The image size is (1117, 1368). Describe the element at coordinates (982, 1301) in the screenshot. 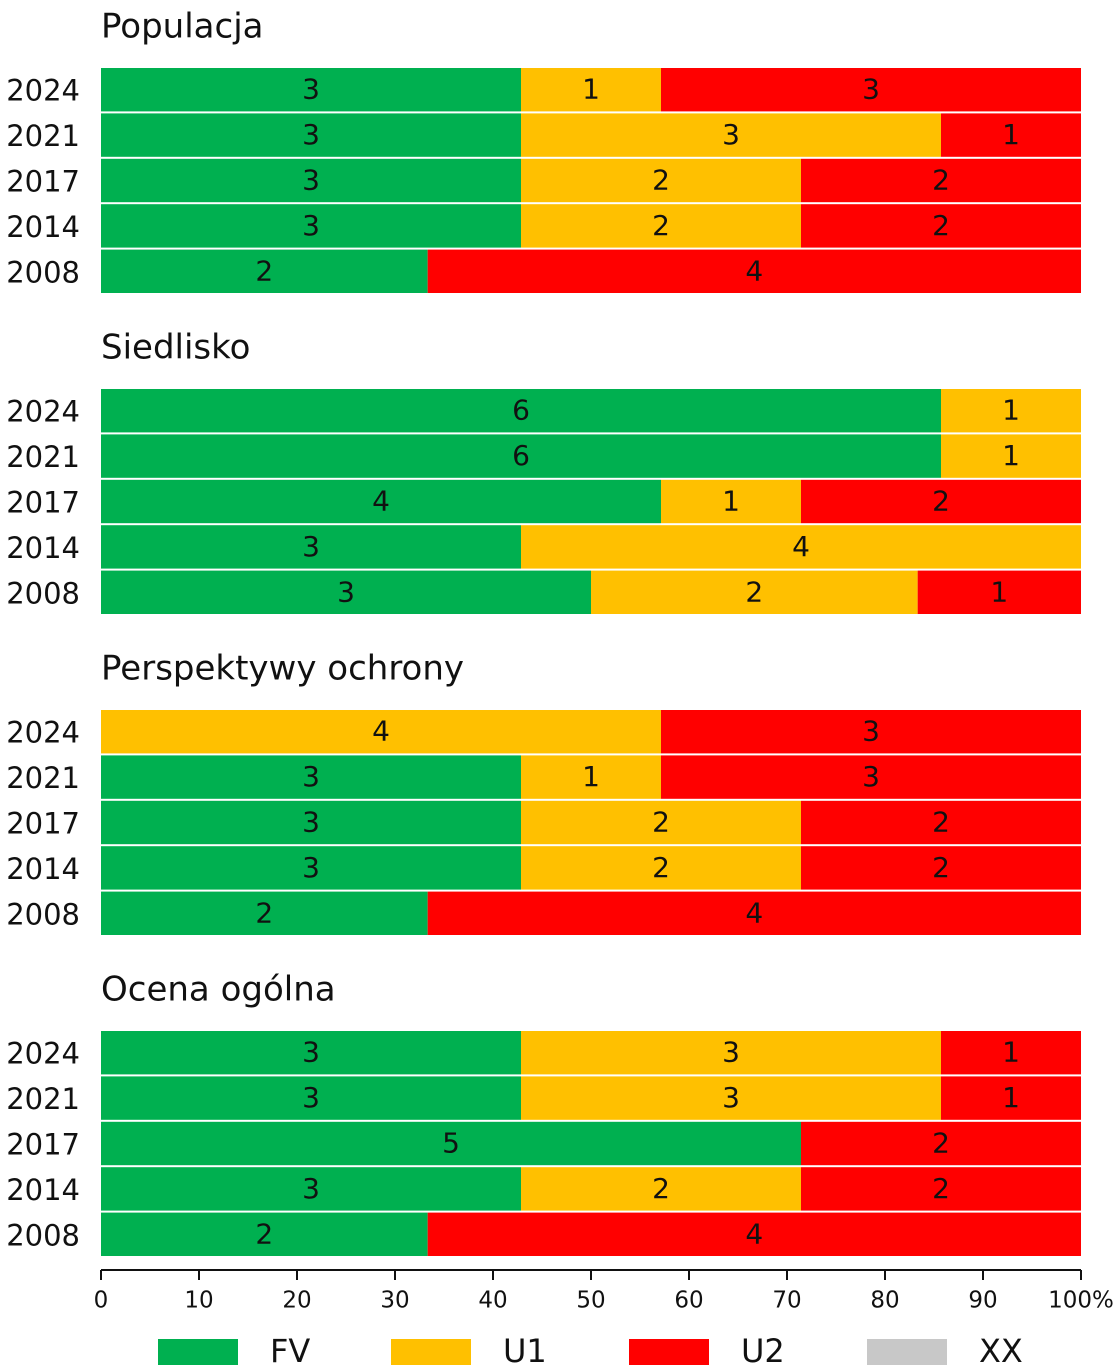

I see `x-tick-label: 90` at that location.